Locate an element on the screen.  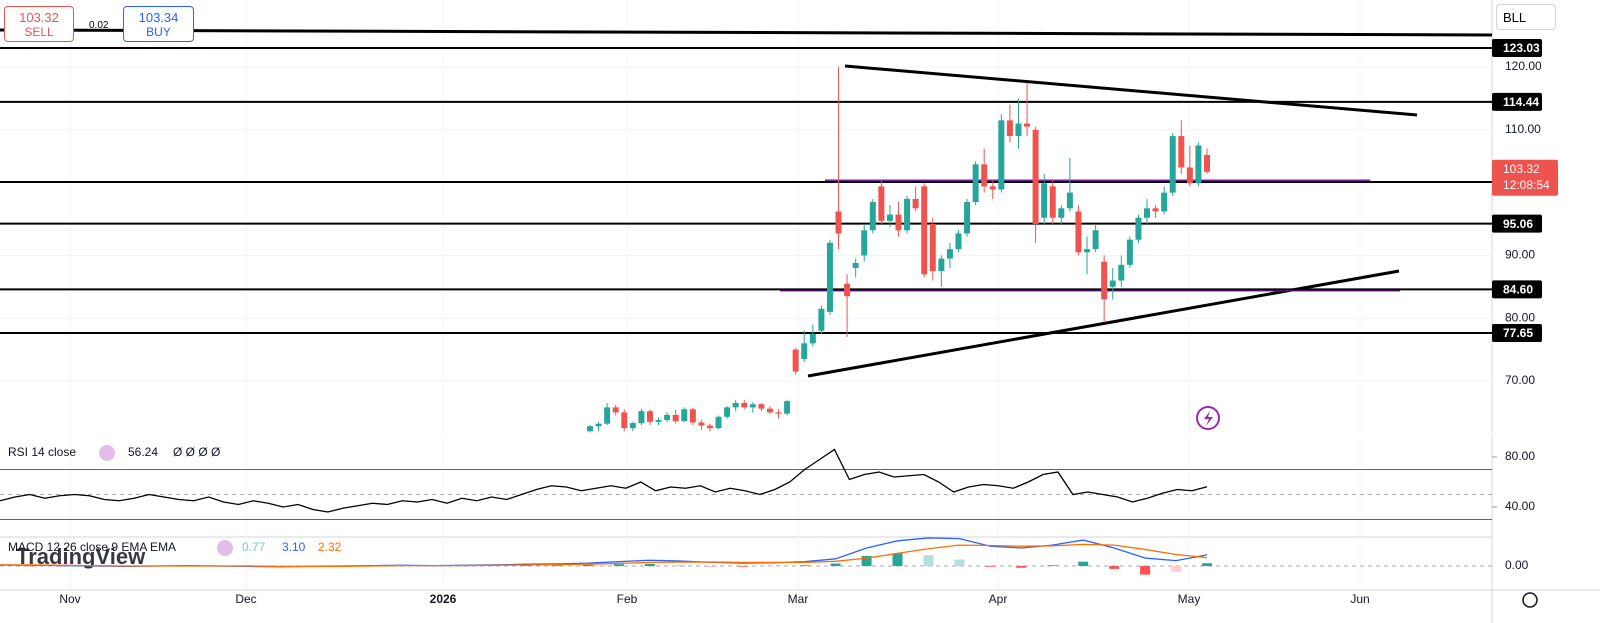
symbol: BLL is located at coordinates (1526, 17).